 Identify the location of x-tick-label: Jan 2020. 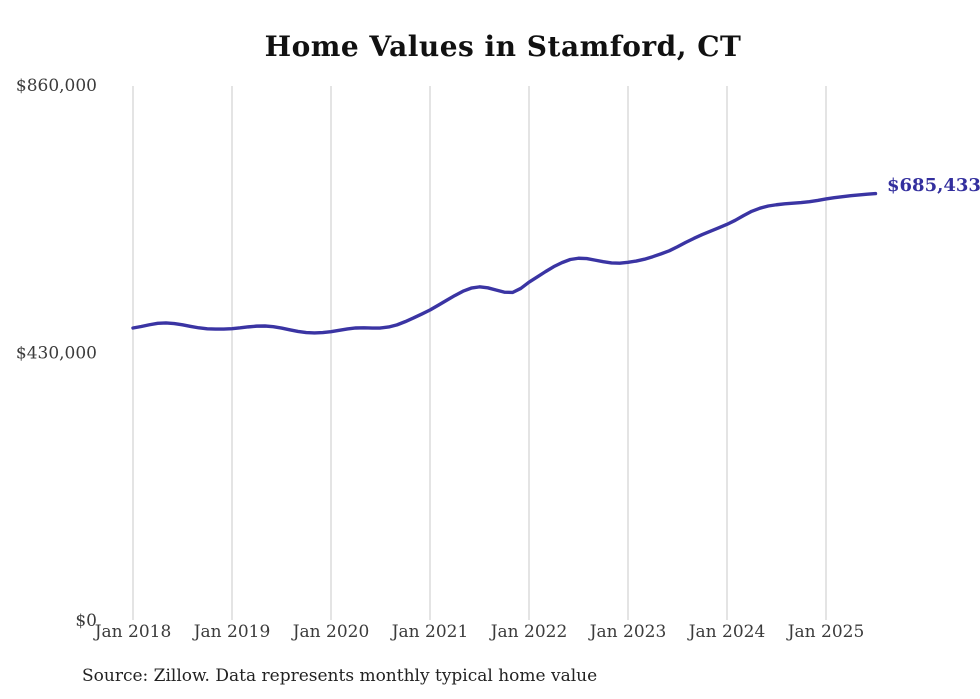
(330, 632).